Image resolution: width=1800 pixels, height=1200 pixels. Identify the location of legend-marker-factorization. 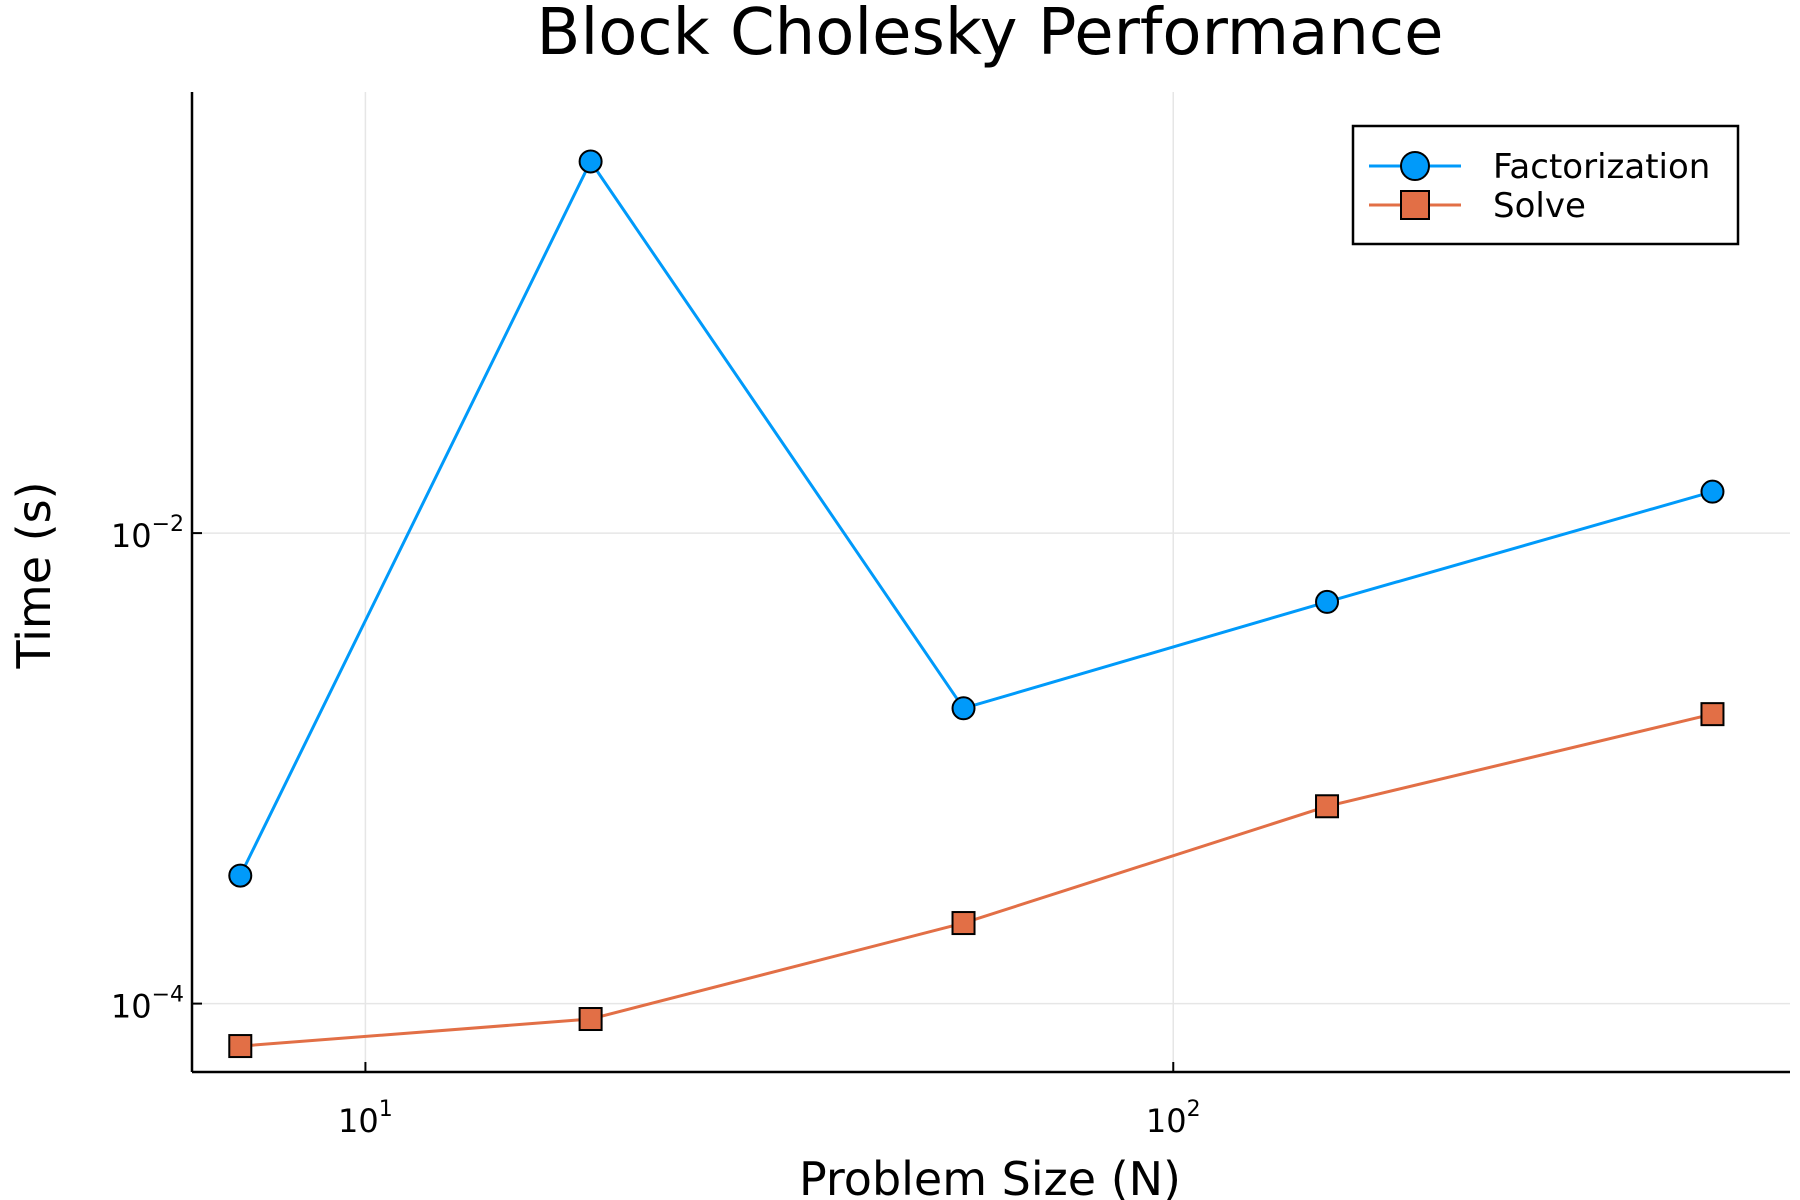
(1415, 166).